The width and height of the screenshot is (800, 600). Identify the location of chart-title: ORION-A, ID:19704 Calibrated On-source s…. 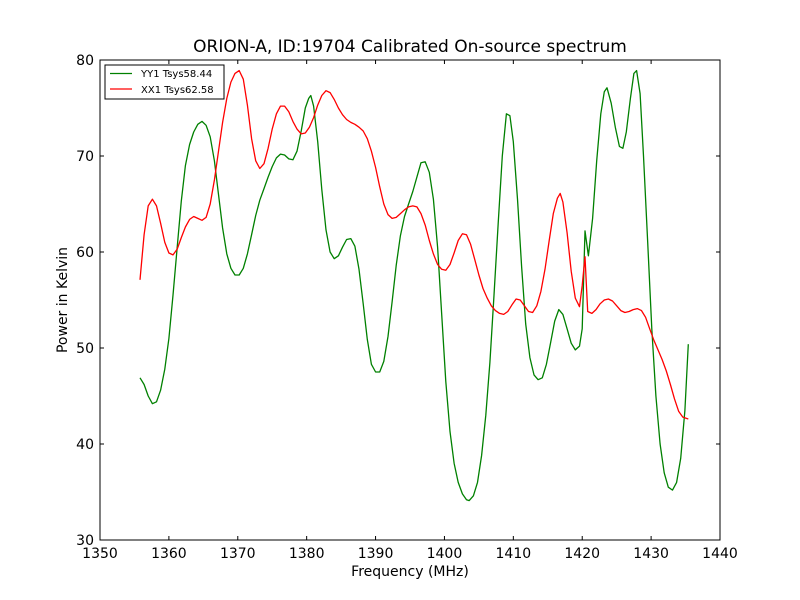
(410, 47).